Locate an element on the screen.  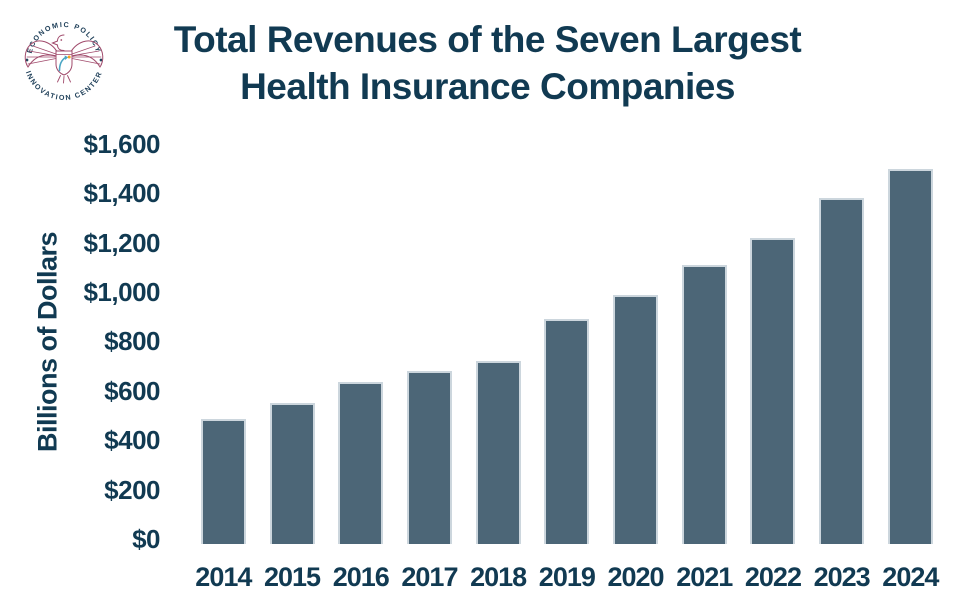
growth-arrowhead-icon is located at coordinates (66, 57).